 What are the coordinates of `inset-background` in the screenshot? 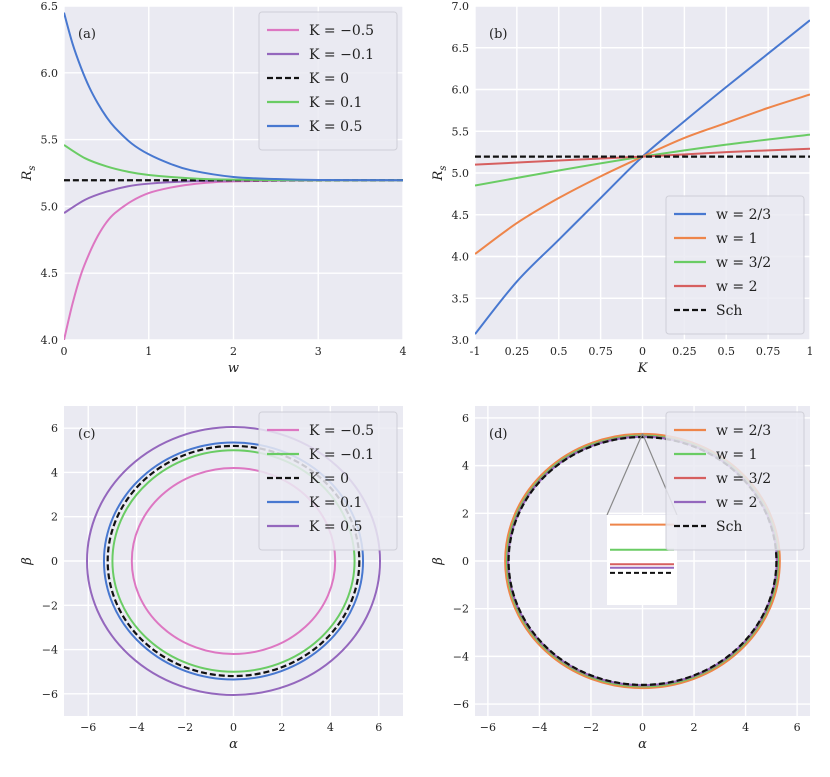 It's located at (642, 560).